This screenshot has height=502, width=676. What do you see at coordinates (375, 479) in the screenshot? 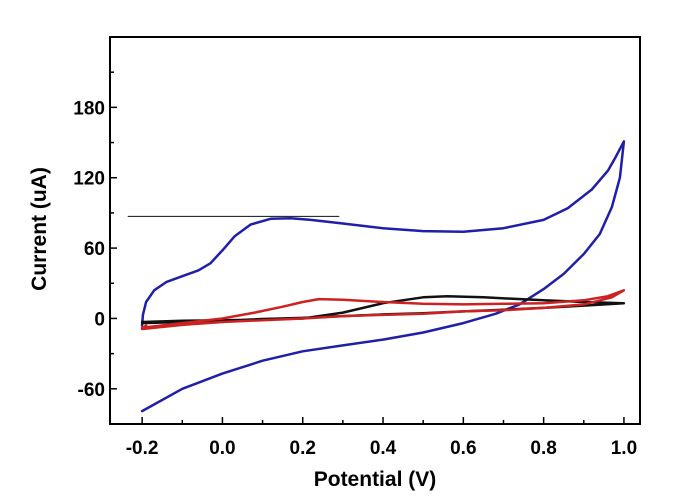
I see `x-axis-title: Potential (V)` at bounding box center [375, 479].